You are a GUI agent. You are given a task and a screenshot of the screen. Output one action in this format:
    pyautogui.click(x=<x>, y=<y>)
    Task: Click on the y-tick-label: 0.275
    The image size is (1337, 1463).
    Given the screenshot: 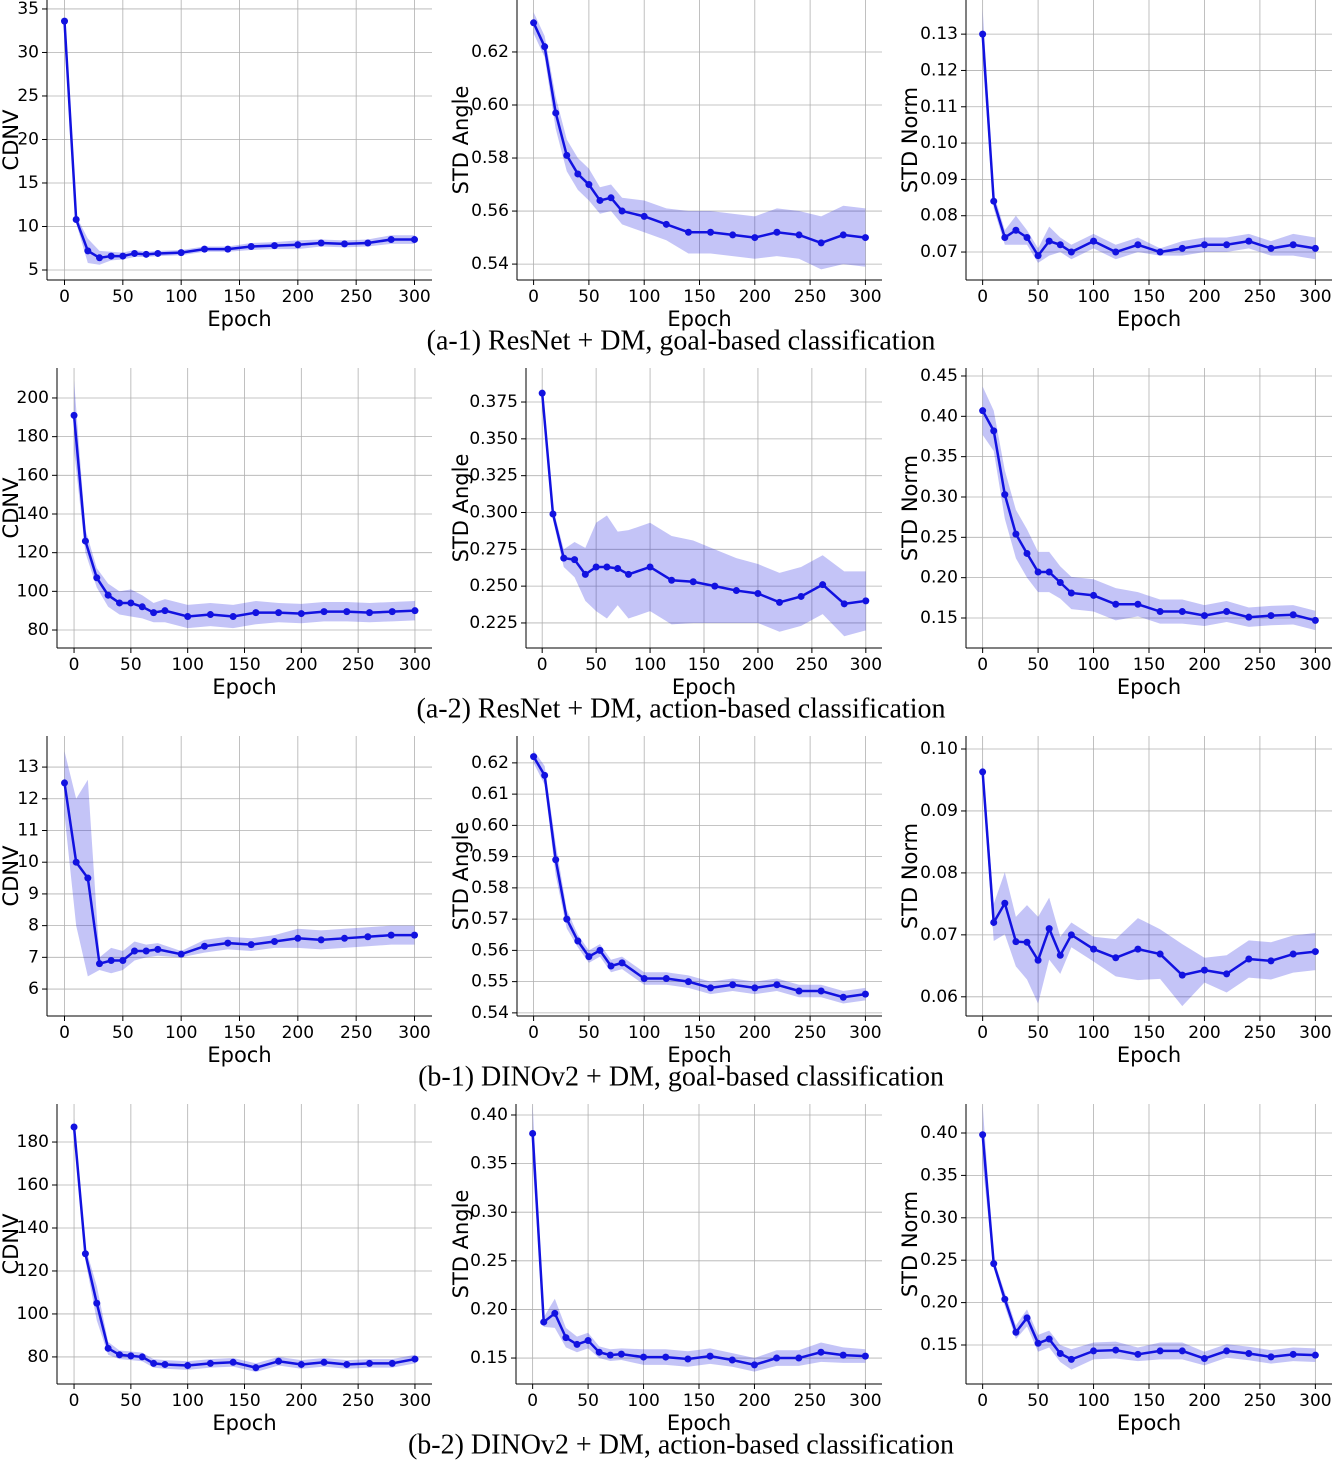 What is the action you would take?
    pyautogui.click(x=493, y=549)
    